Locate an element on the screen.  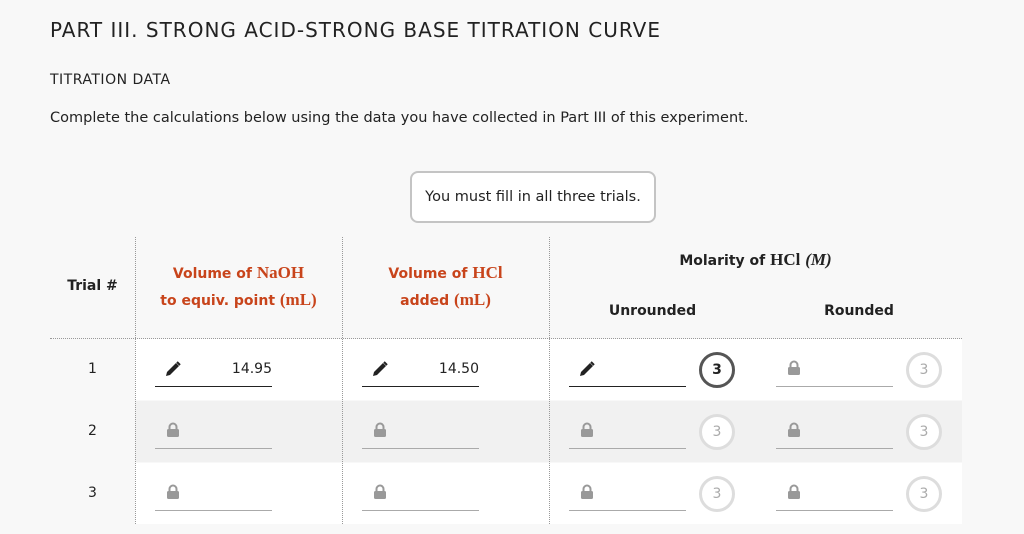
header-text: Molarity of is located at coordinates (722, 261).